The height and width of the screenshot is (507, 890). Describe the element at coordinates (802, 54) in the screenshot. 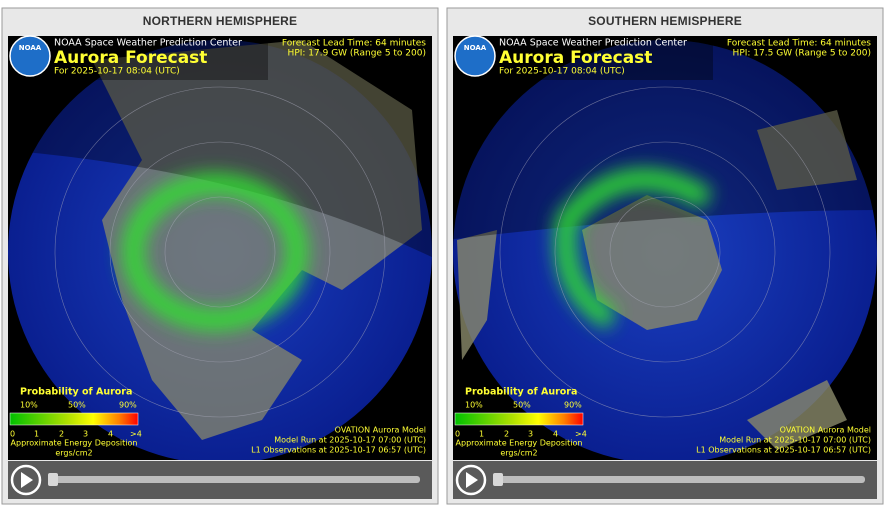

I see `hpi: HPI: 17.5 GW (Range 5 to 200)` at that location.